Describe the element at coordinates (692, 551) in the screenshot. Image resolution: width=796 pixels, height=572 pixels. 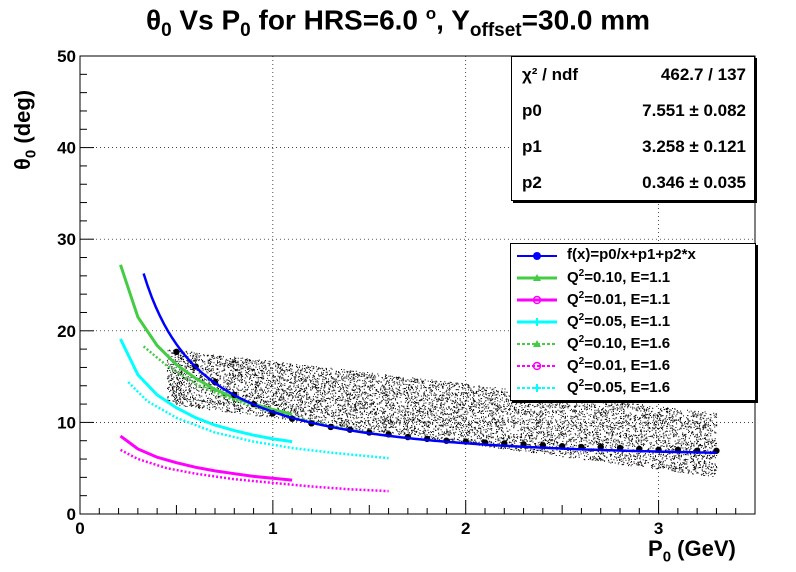
I see `x-axis-label: P0 (GeV)` at that location.